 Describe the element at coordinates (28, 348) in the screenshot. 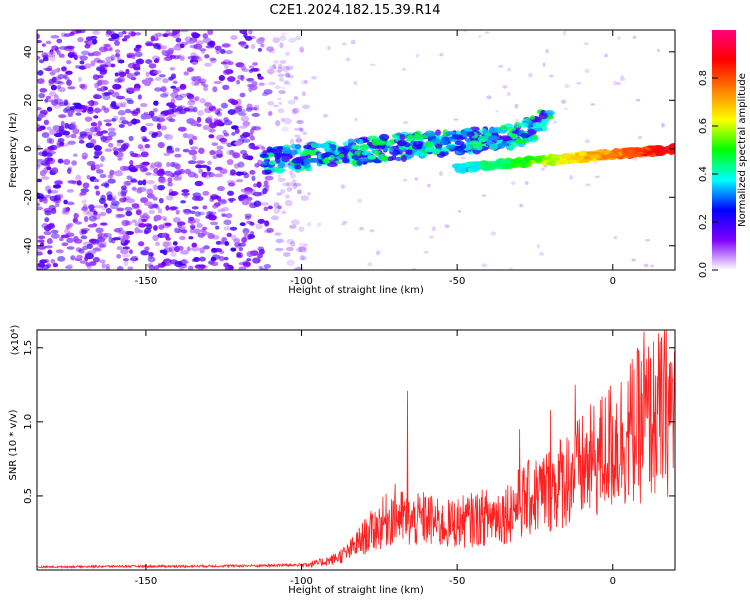

I see `y-tick-label: 1.5` at that location.